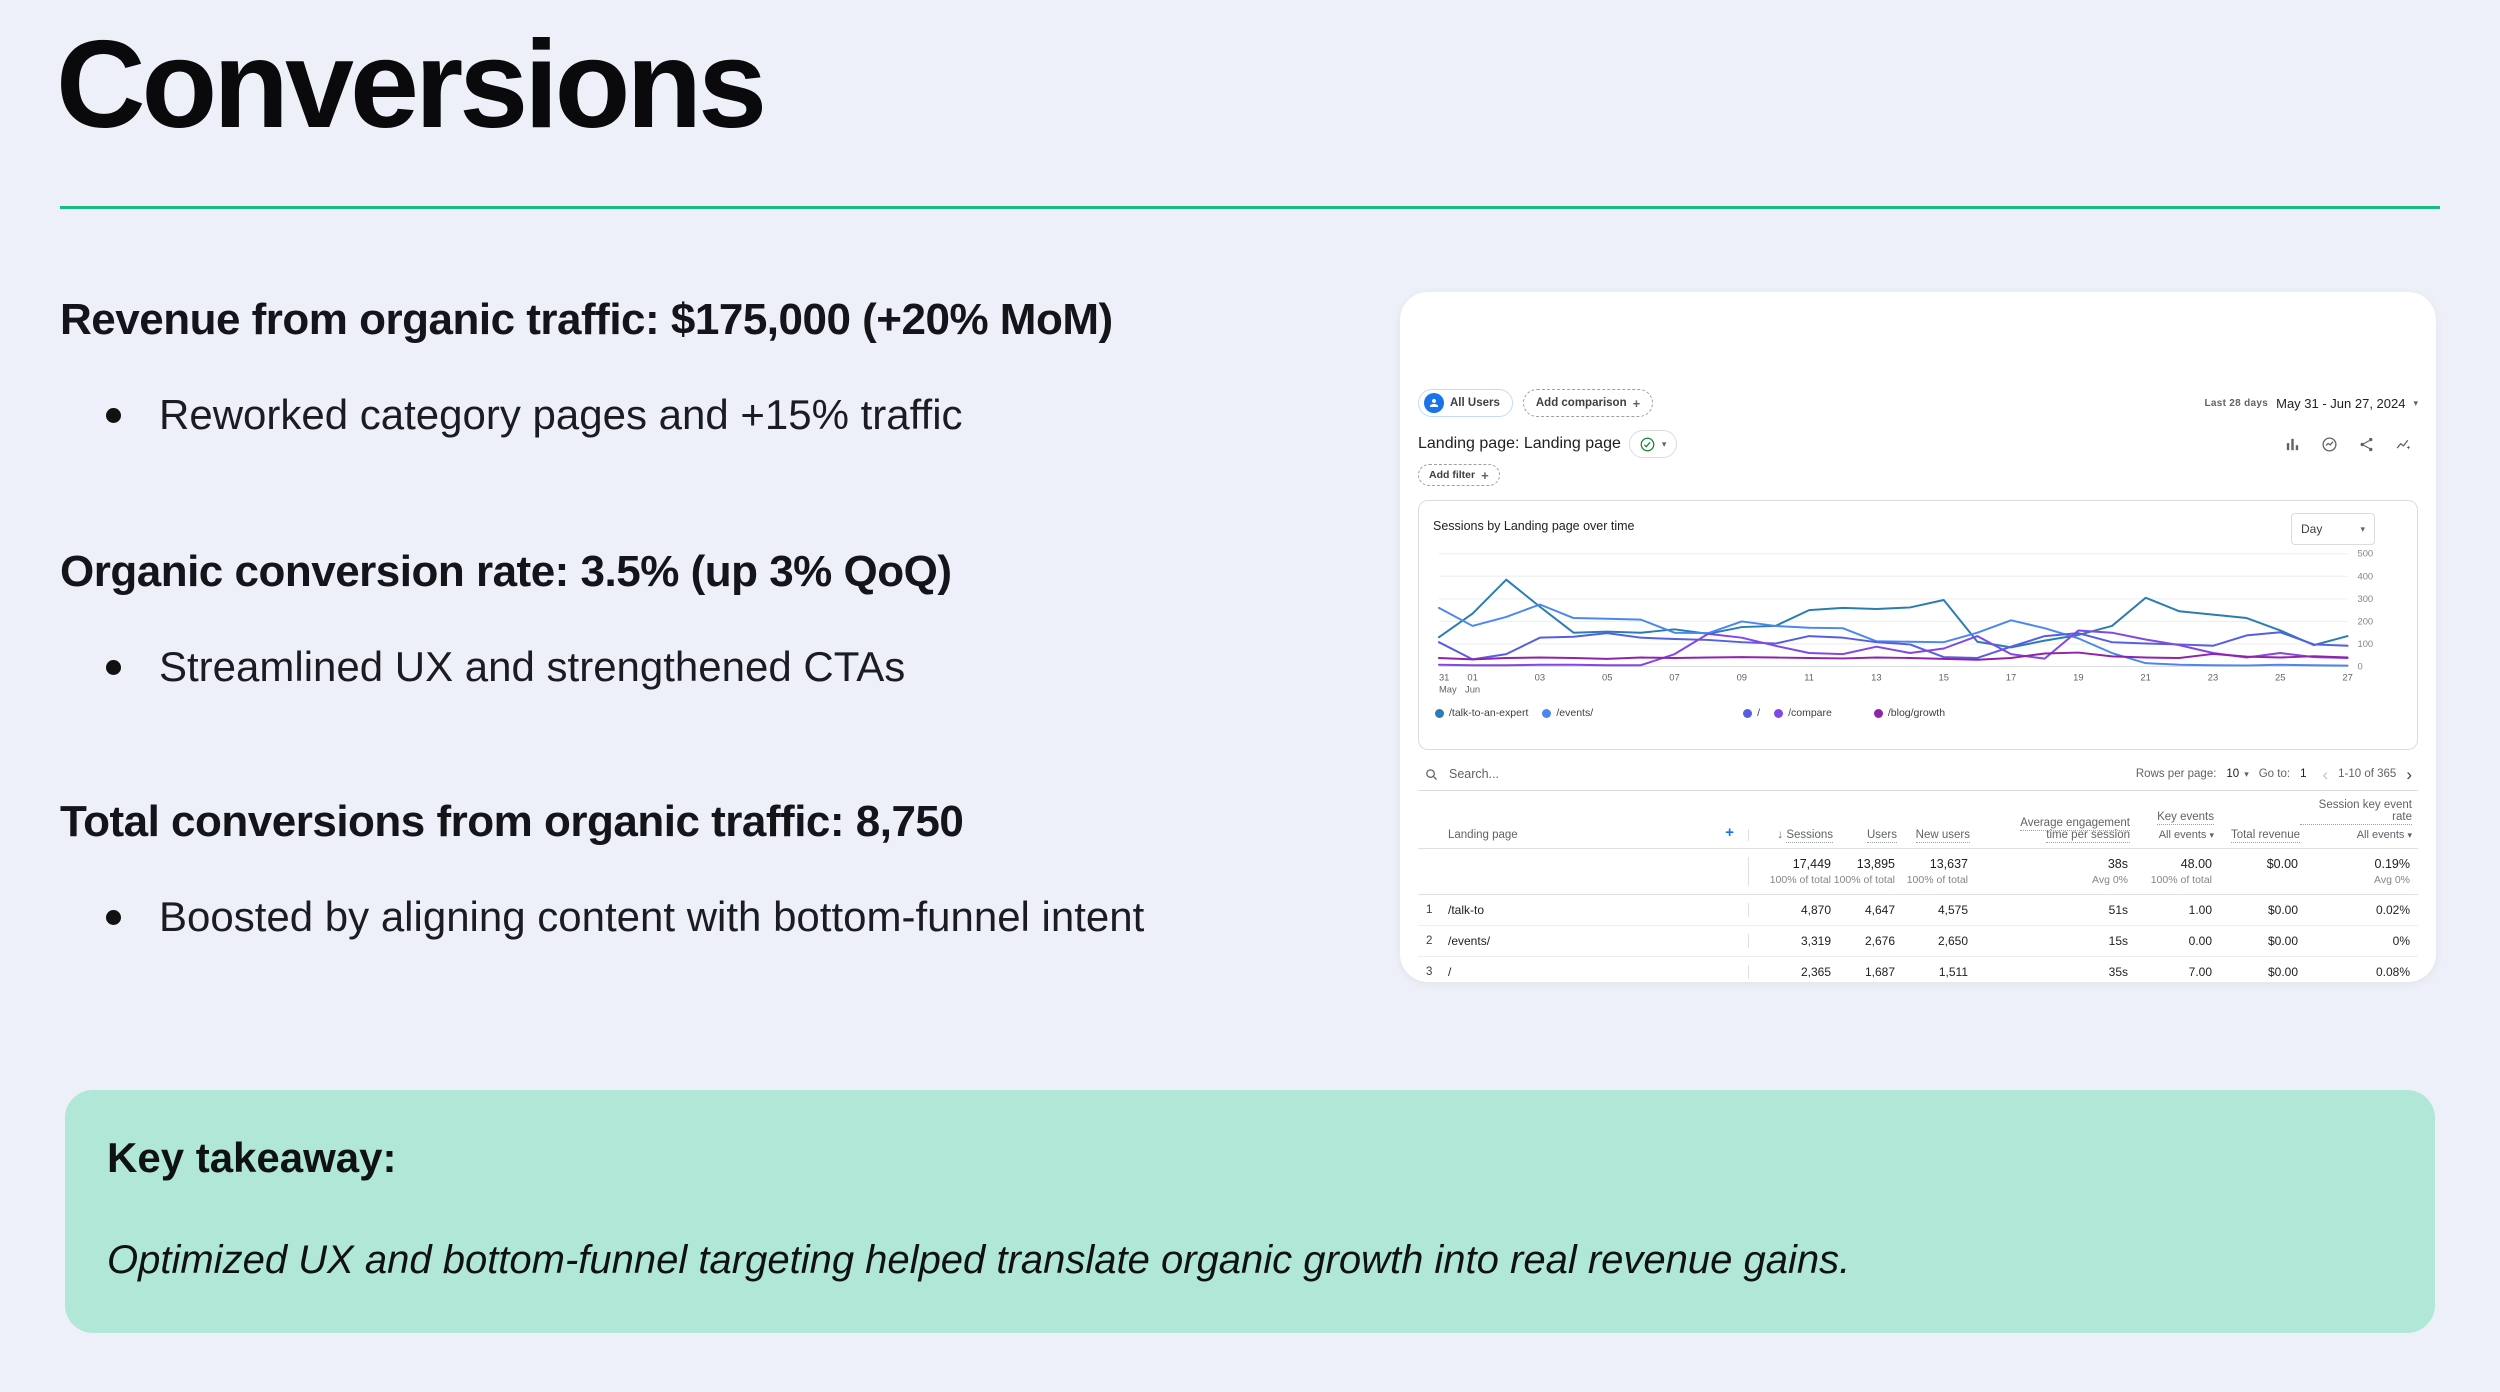 The image size is (2500, 1392). Describe the element at coordinates (2403, 444) in the screenshot. I see `trend-insights-icon` at that location.